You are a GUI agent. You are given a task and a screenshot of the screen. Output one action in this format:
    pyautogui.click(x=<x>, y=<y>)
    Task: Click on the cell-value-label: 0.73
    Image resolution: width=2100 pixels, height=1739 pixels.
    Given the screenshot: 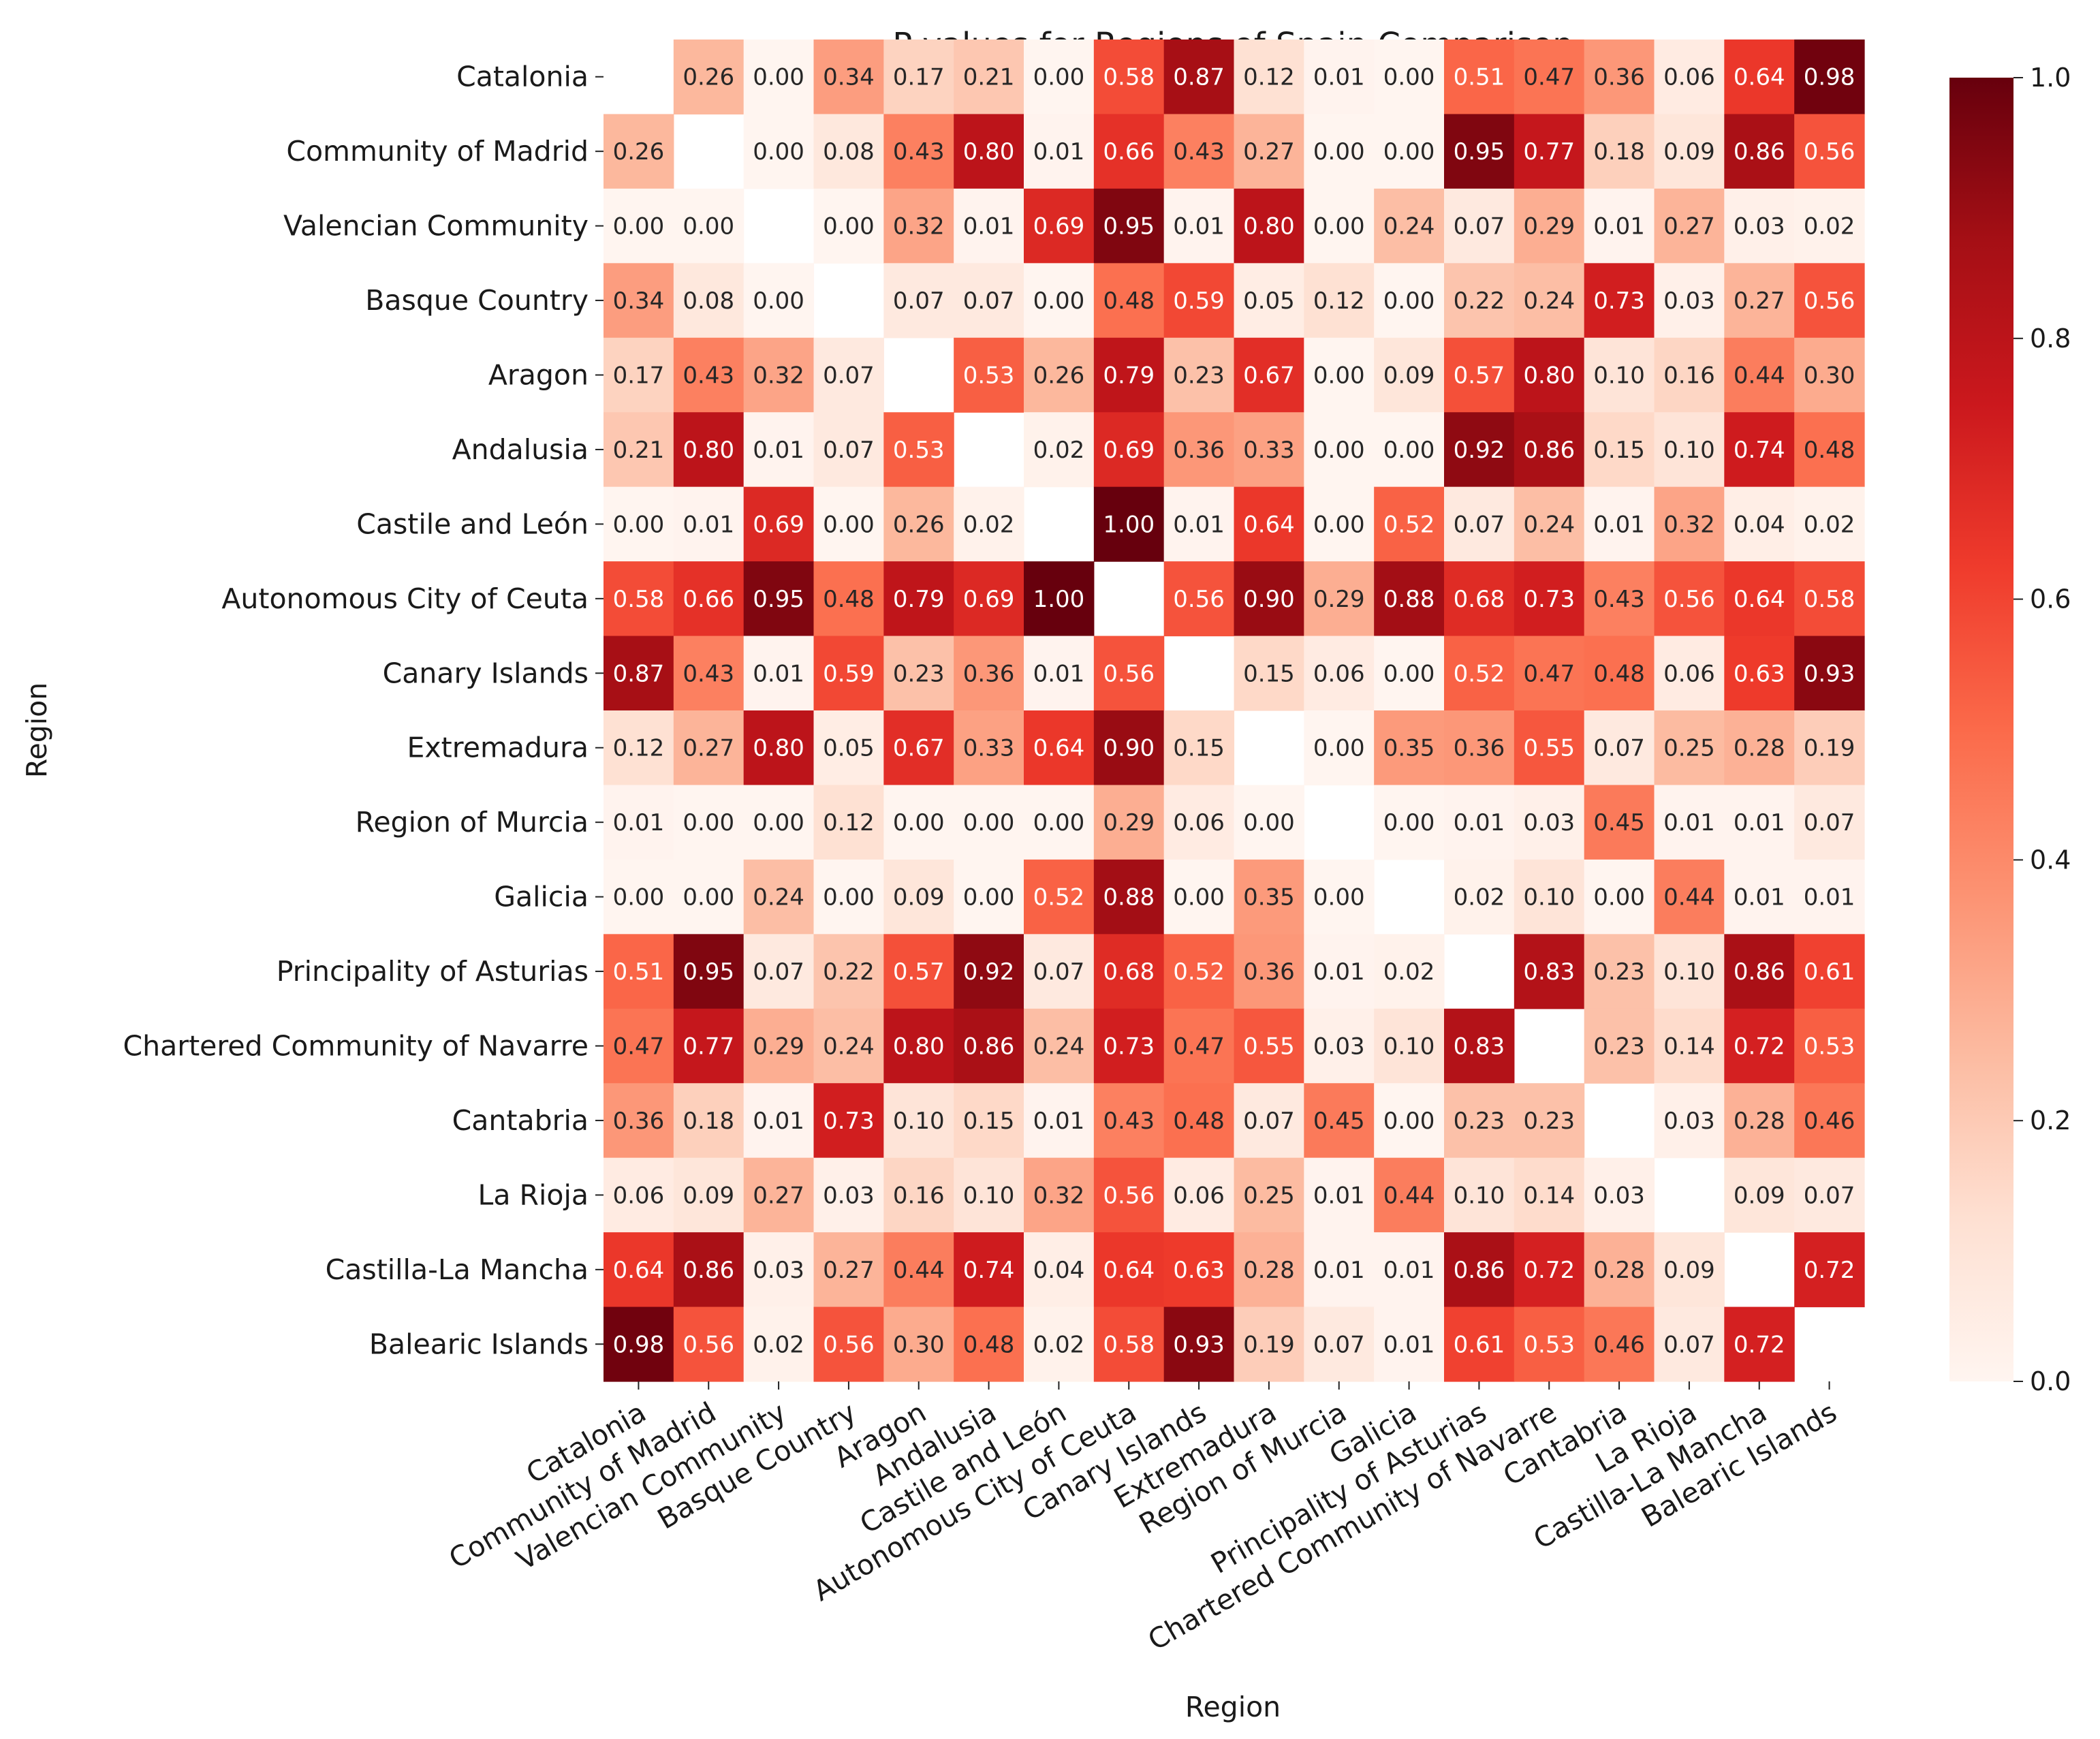 What is the action you would take?
    pyautogui.click(x=1619, y=301)
    